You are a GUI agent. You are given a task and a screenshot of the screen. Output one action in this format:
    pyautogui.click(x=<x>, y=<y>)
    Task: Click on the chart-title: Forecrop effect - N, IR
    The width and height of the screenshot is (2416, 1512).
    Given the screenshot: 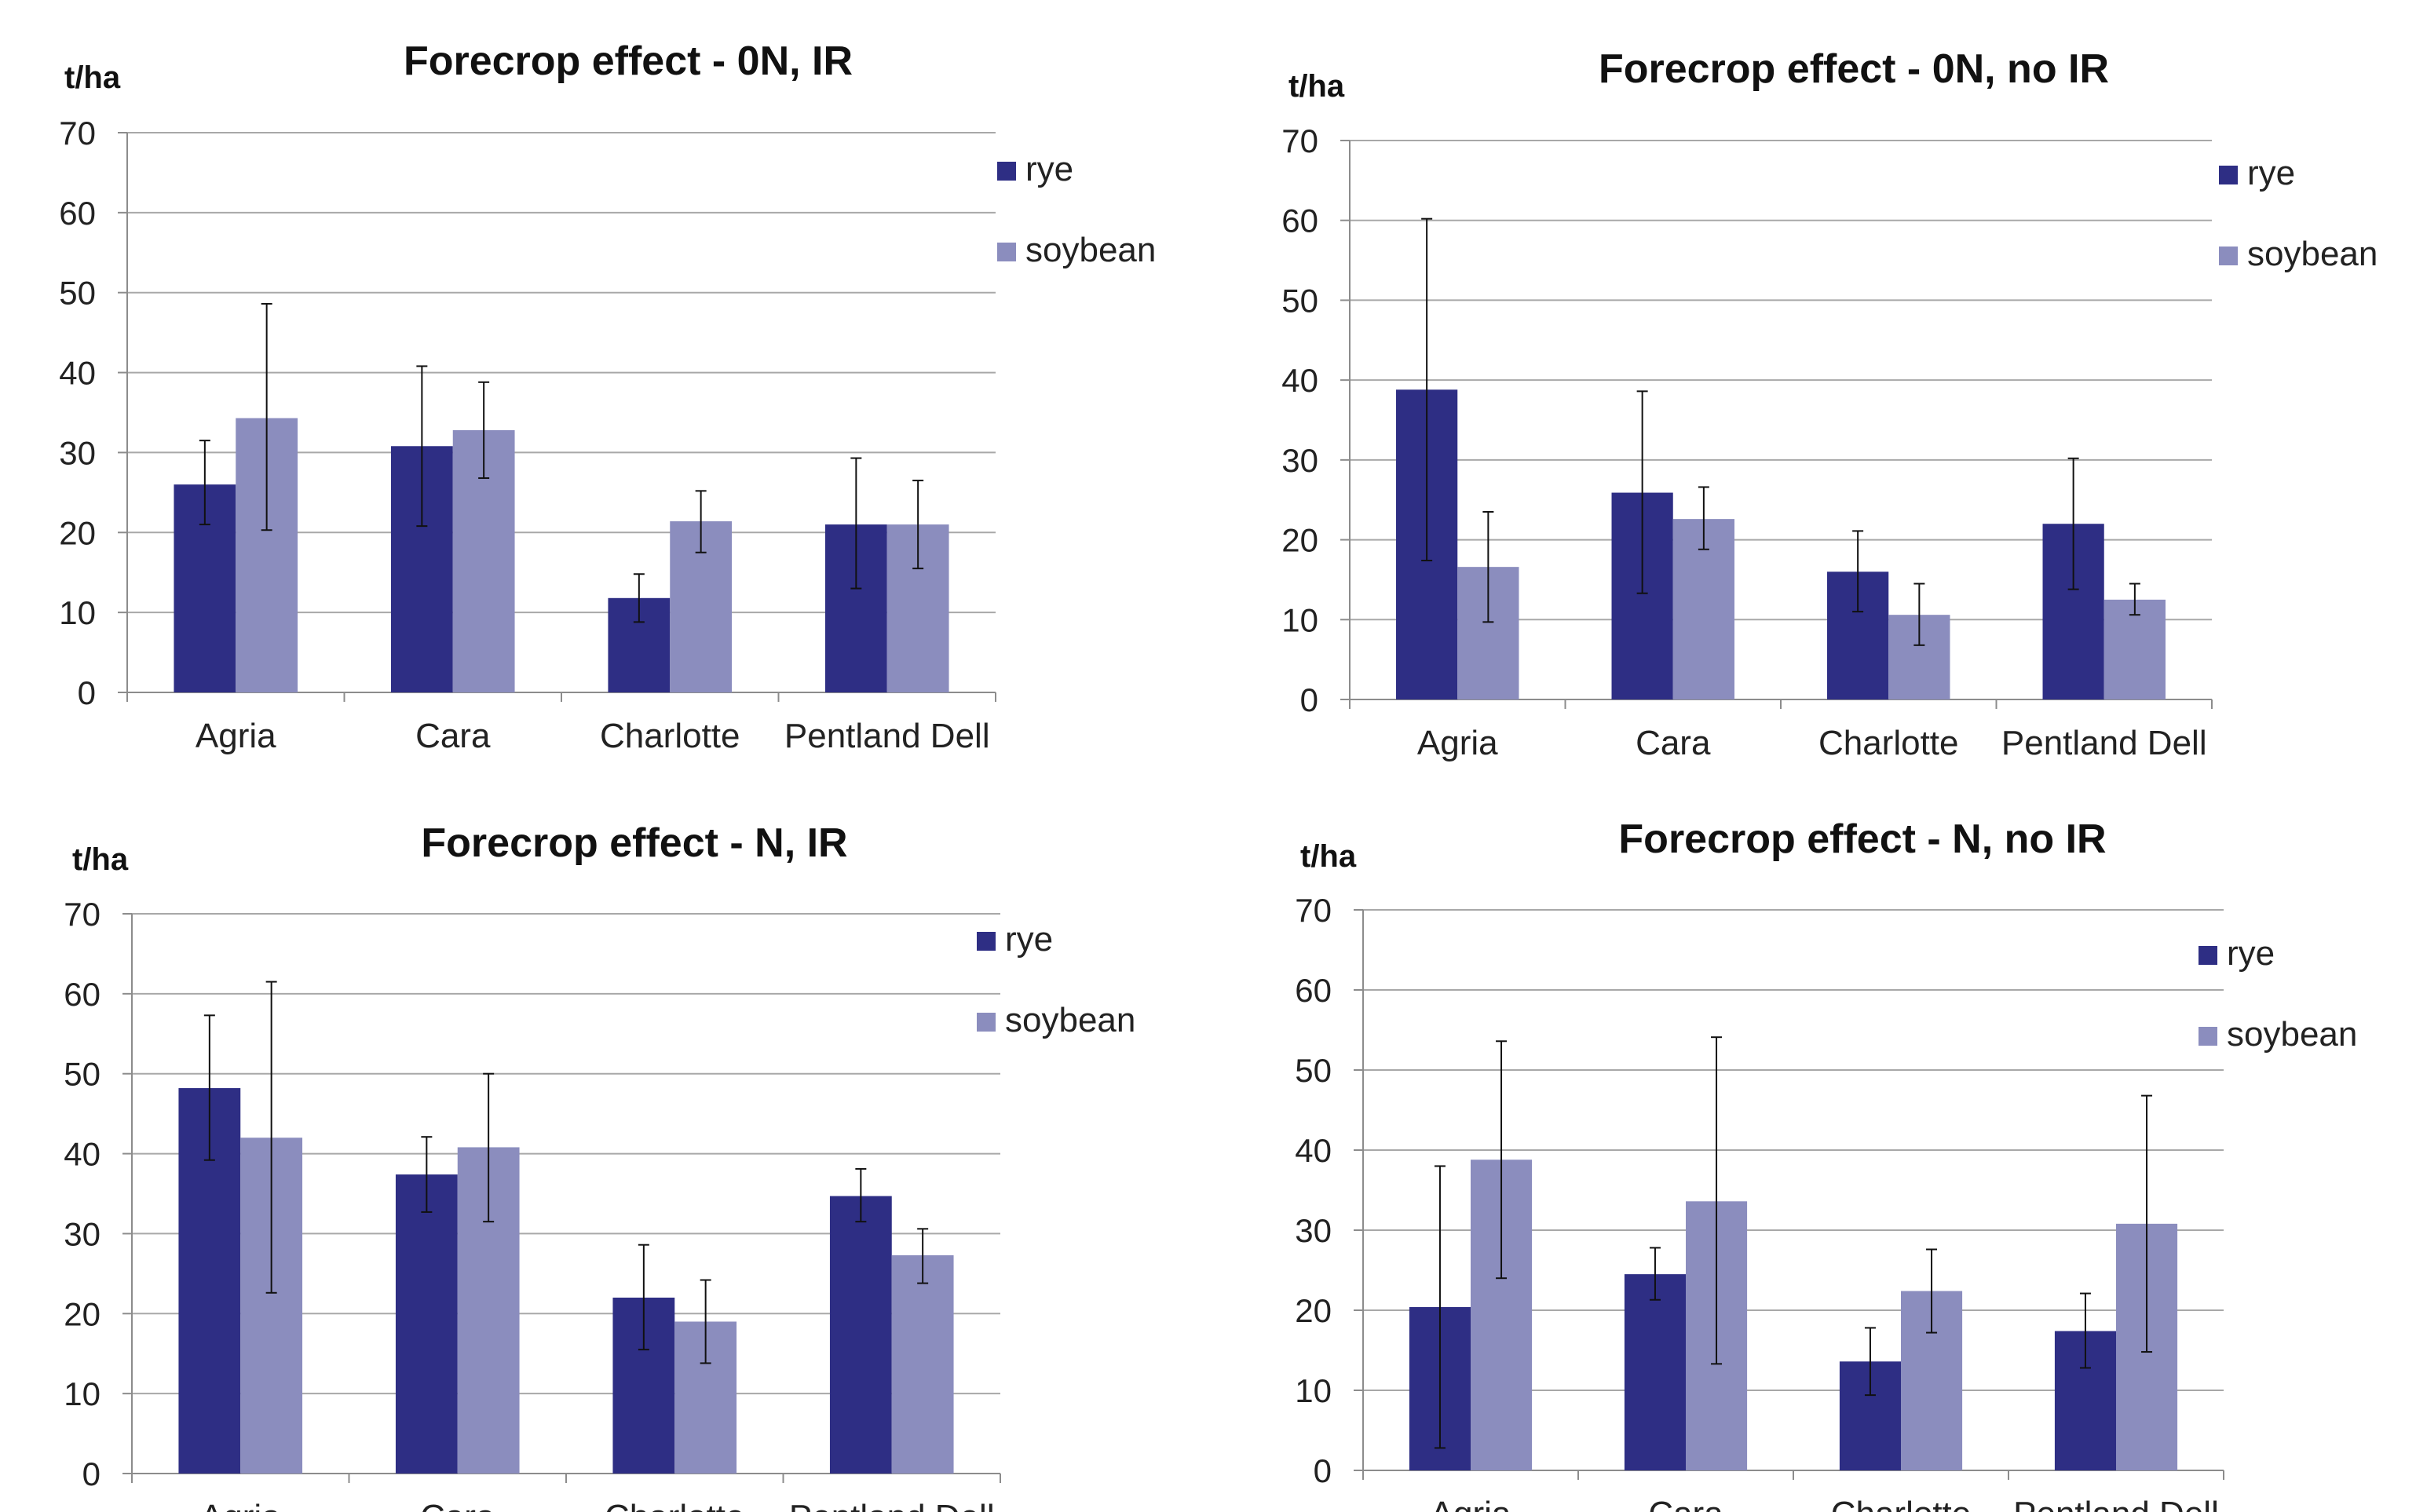 What is the action you would take?
    pyautogui.click(x=634, y=843)
    